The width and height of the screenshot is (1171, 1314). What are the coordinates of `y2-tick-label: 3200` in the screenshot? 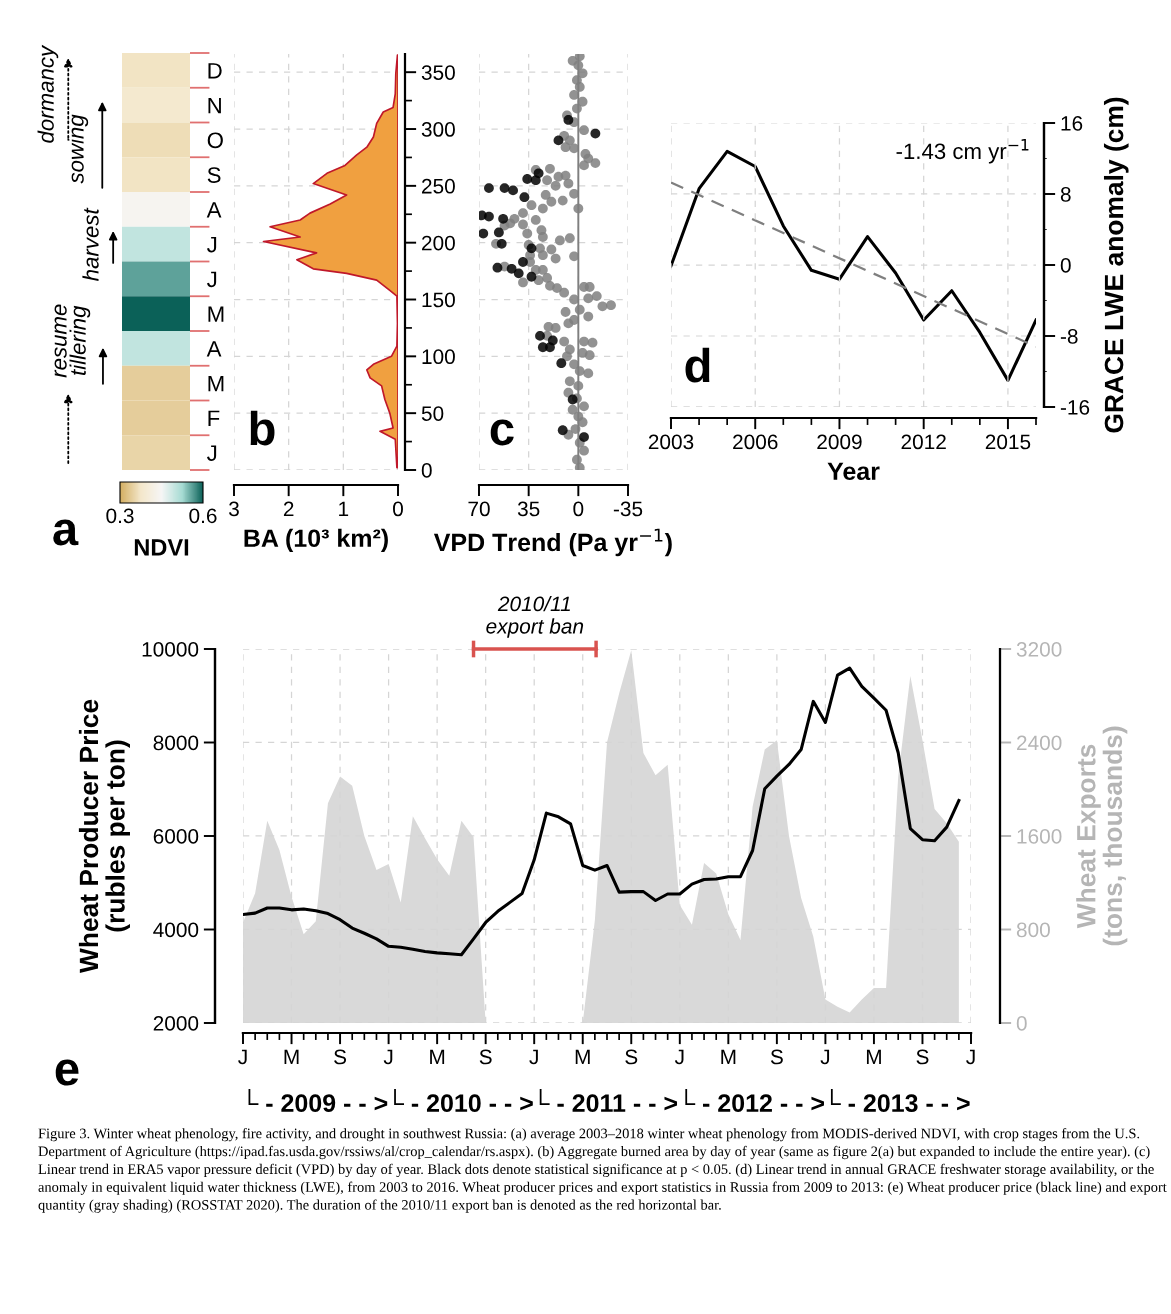 It's located at (1039, 649).